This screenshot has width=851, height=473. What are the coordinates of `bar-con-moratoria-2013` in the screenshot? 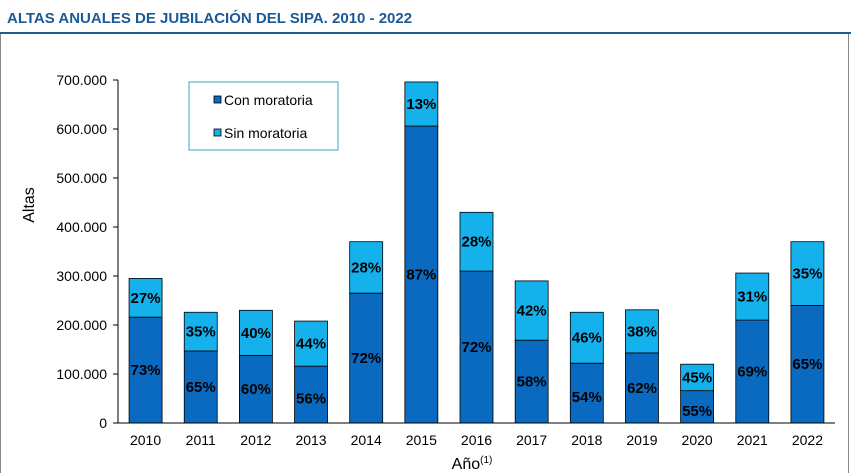 It's located at (311, 394).